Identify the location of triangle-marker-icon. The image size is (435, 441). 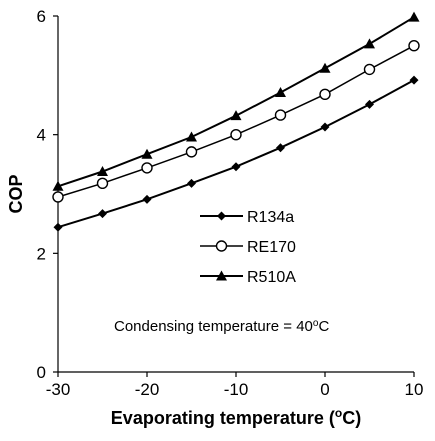
(221, 275).